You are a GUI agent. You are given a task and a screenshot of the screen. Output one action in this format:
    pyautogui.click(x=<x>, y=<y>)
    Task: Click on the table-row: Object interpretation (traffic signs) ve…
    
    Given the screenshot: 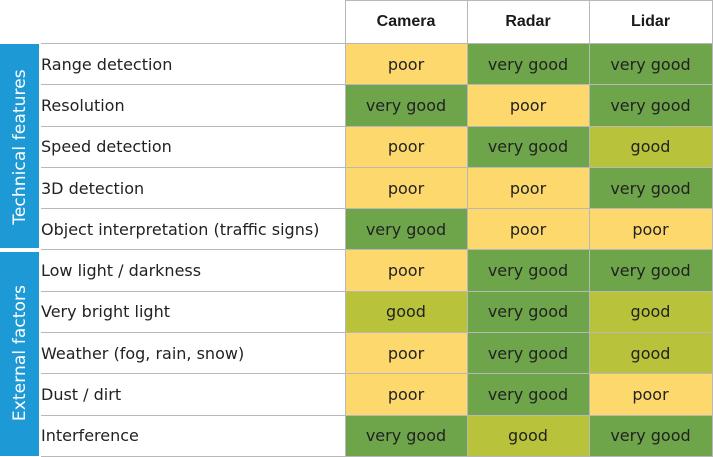 What is the action you would take?
    pyautogui.click(x=356, y=229)
    